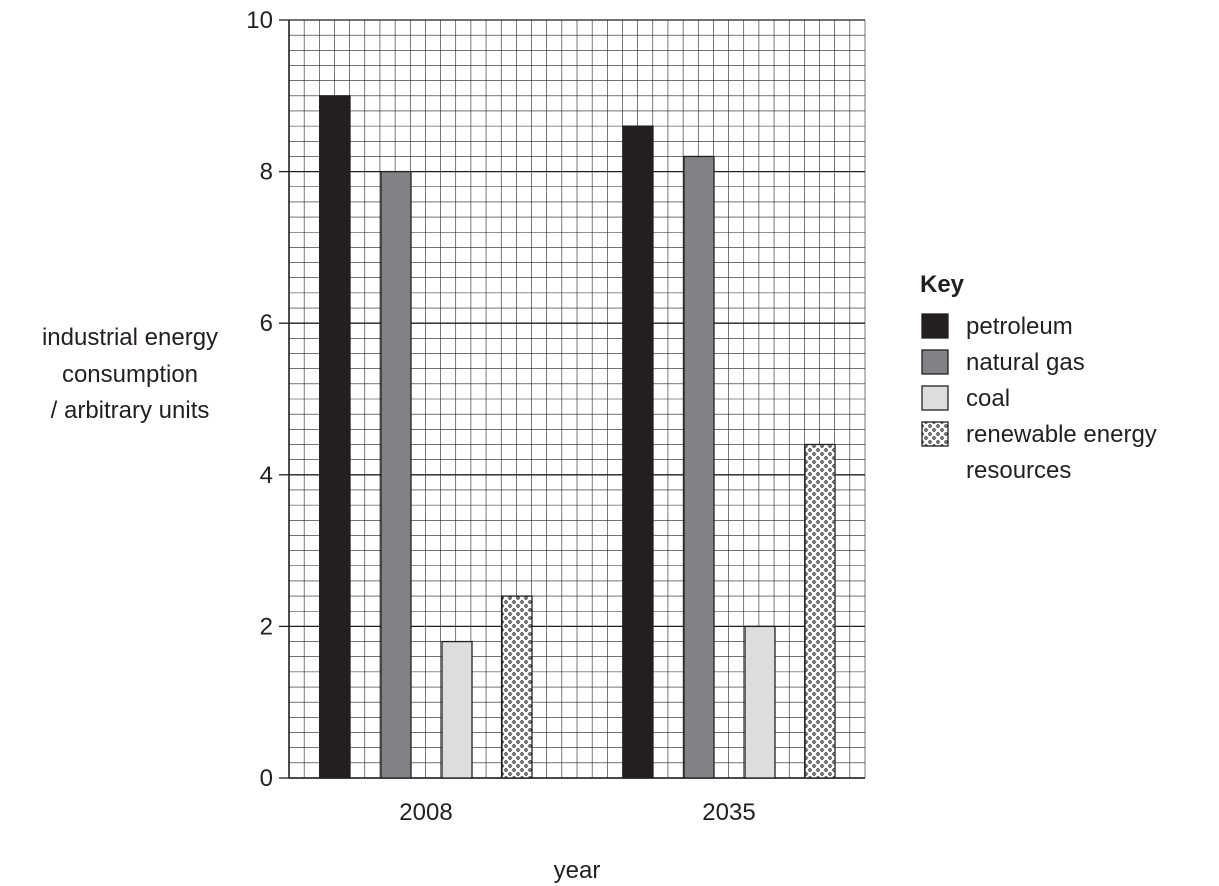 Image resolution: width=1219 pixels, height=886 pixels. What do you see at coordinates (728, 812) in the screenshot?
I see `x-tick-label: 2035` at bounding box center [728, 812].